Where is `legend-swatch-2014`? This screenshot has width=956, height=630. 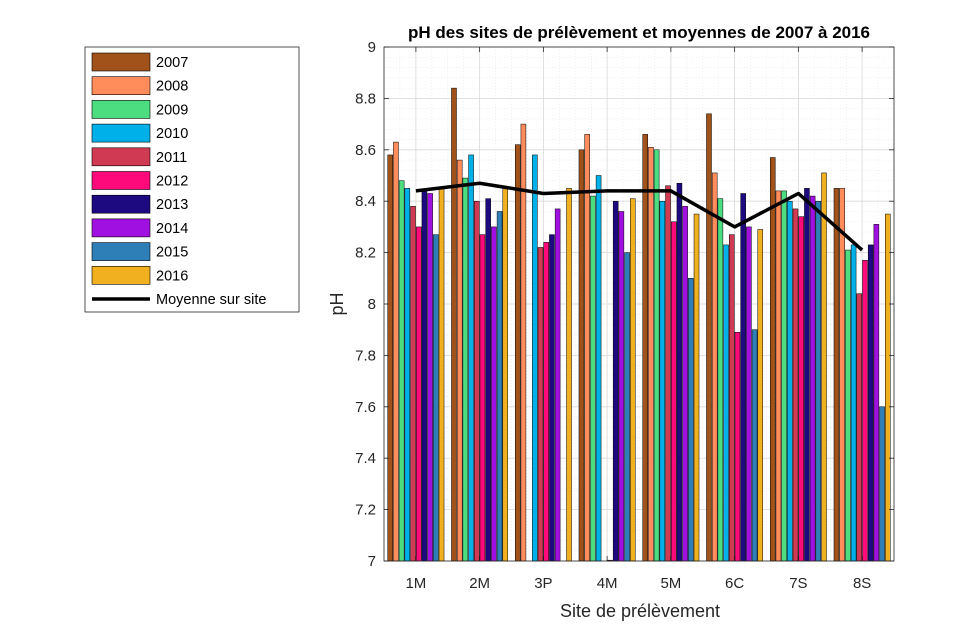
legend-swatch-2014 is located at coordinates (121, 228).